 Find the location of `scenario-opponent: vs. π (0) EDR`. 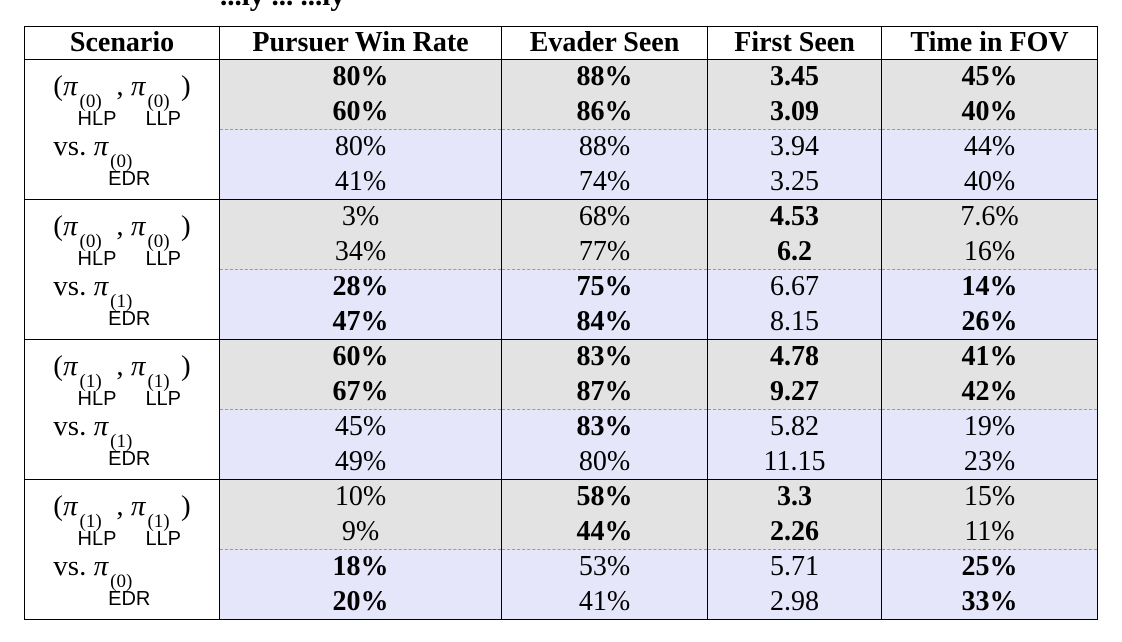

scenario-opponent: vs. π (0) EDR is located at coordinates (121, 160).